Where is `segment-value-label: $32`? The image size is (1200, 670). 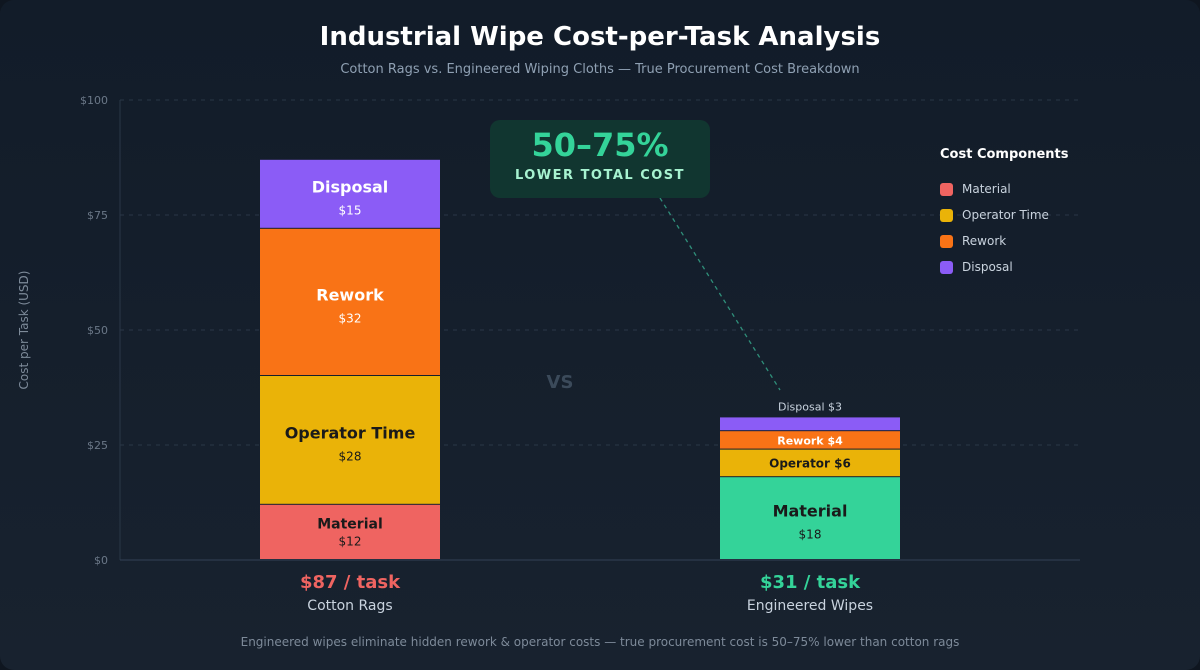
segment-value-label: $32 is located at coordinates (350, 318).